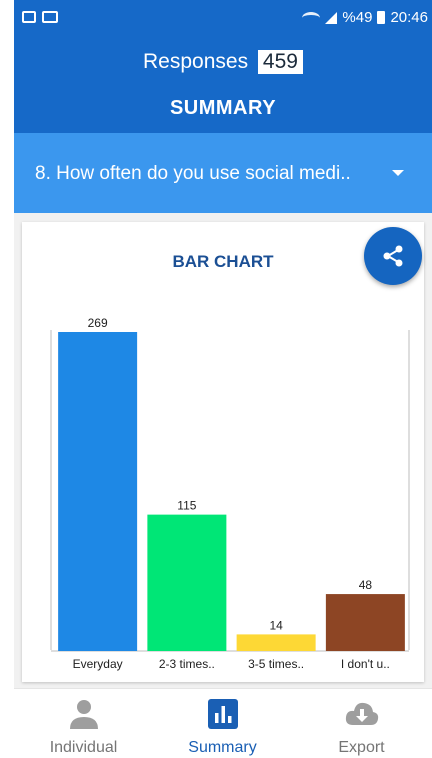 This screenshot has width=432, height=758. Describe the element at coordinates (83, 714) in the screenshot. I see `person-icon` at that location.